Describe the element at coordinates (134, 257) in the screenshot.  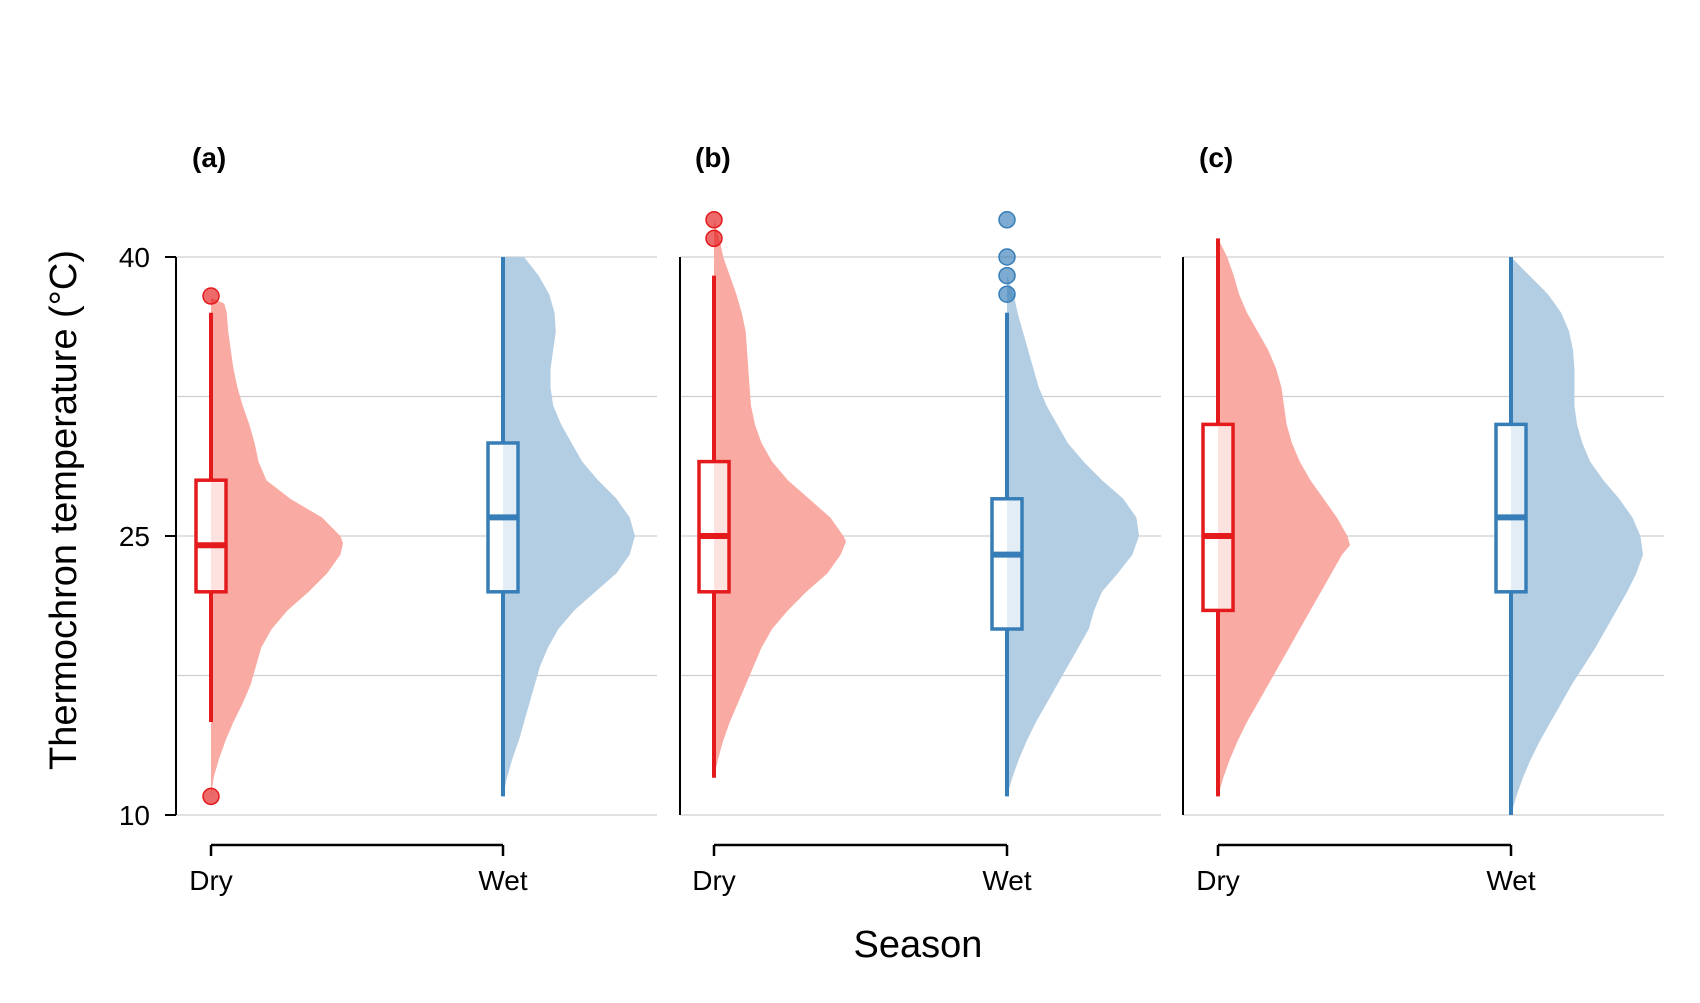
I see `y-tick-label: 40` at that location.